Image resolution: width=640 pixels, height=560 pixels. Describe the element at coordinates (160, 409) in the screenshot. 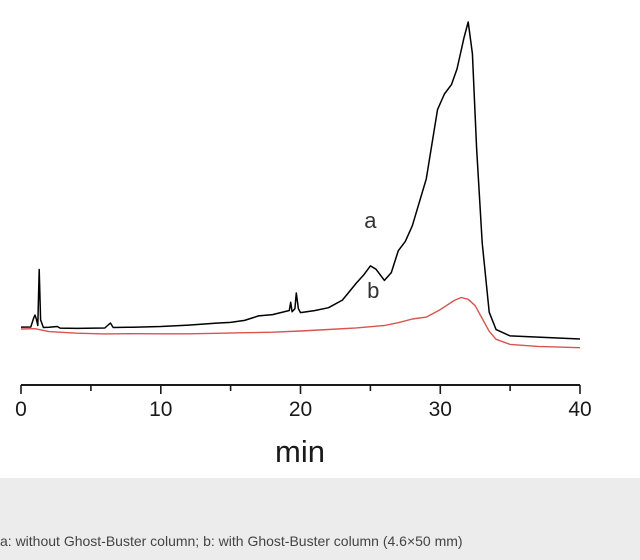

I see `x-tick-label: 10` at that location.